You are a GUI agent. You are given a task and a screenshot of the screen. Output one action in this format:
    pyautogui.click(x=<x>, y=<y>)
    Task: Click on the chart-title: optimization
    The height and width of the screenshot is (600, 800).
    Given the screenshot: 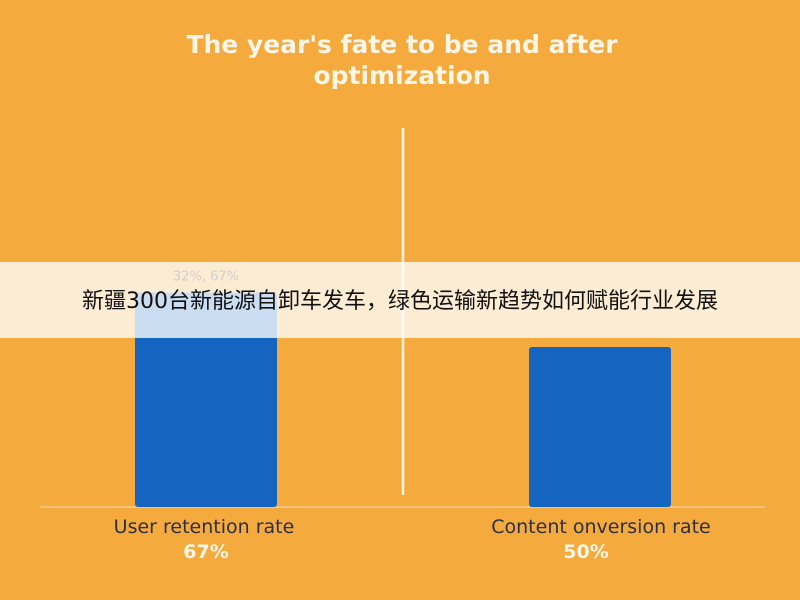 What is the action you would take?
    pyautogui.click(x=401, y=75)
    